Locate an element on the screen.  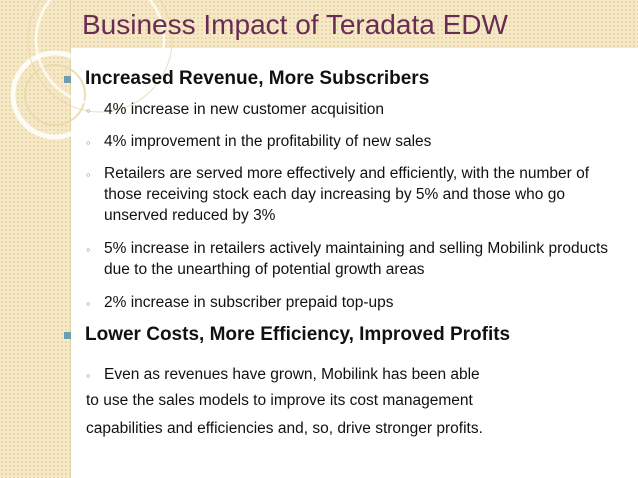
heading-text: Increased Revenue, More Subscribers is located at coordinates (257, 78).